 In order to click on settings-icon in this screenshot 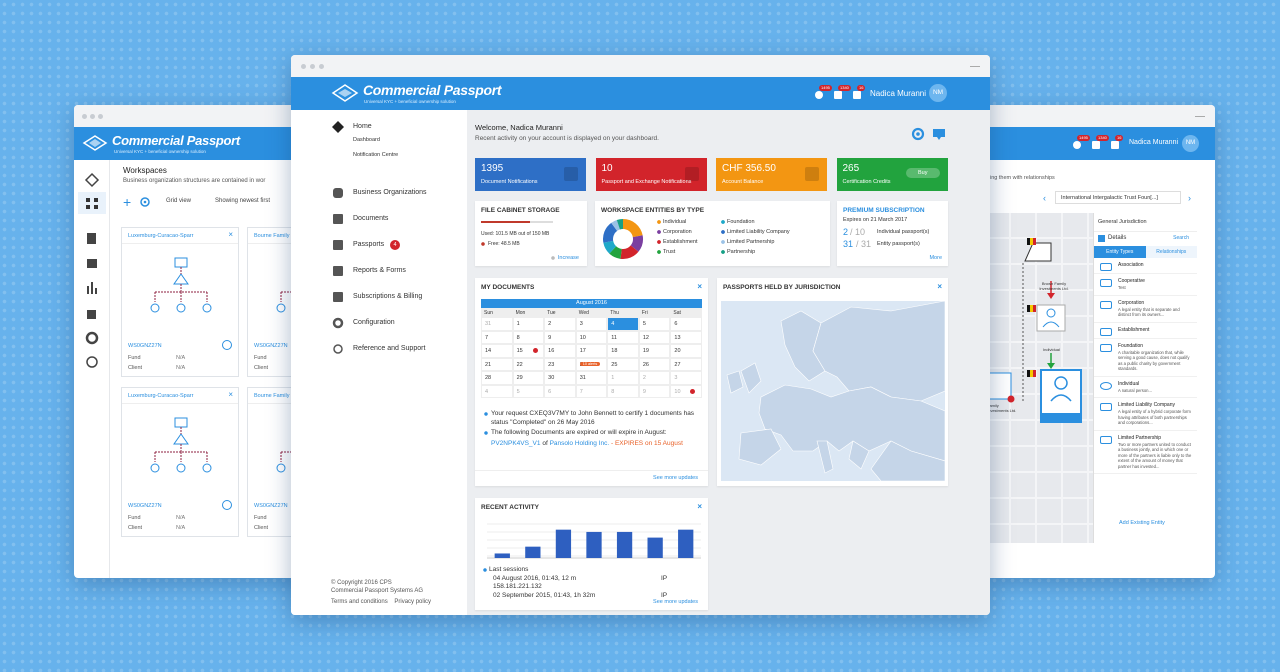, I will do `click(145, 202)`.